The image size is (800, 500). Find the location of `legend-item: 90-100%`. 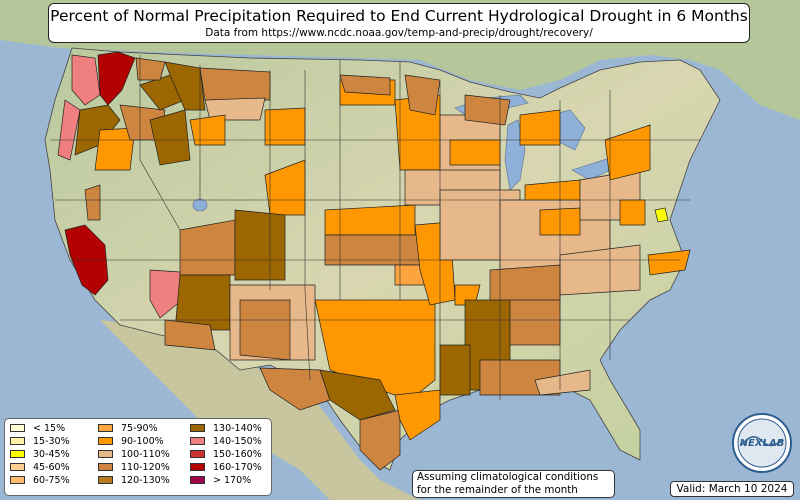

legend-item: 90-100% is located at coordinates (134, 441).